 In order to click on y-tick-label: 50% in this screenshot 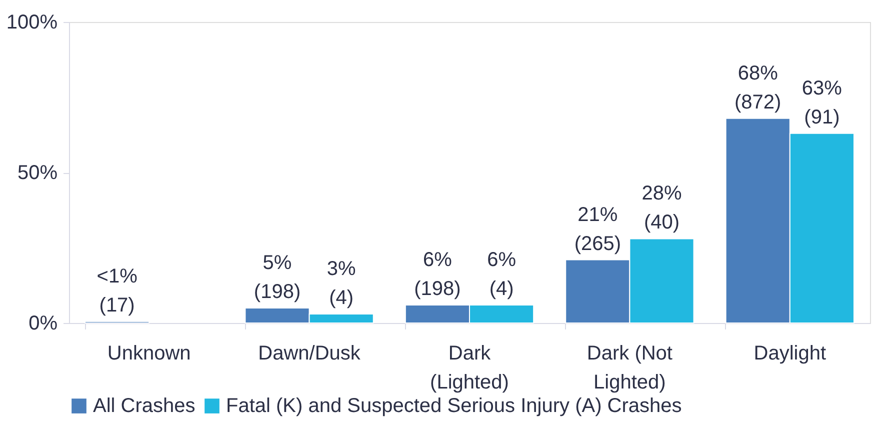, I will do `click(37, 173)`.